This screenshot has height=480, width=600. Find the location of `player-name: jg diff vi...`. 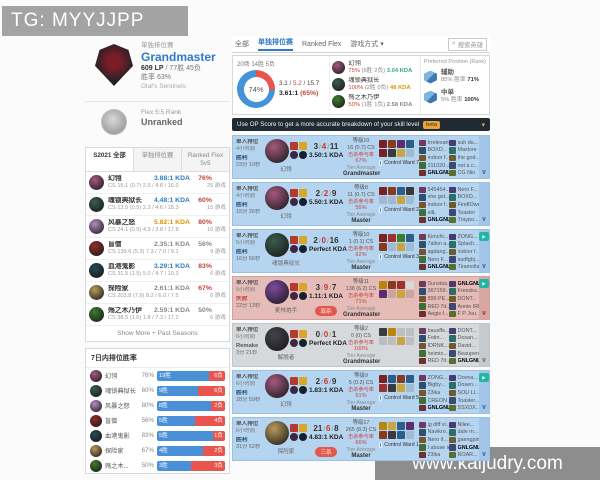

player-name: jg diff vi... is located at coordinates (438, 424).